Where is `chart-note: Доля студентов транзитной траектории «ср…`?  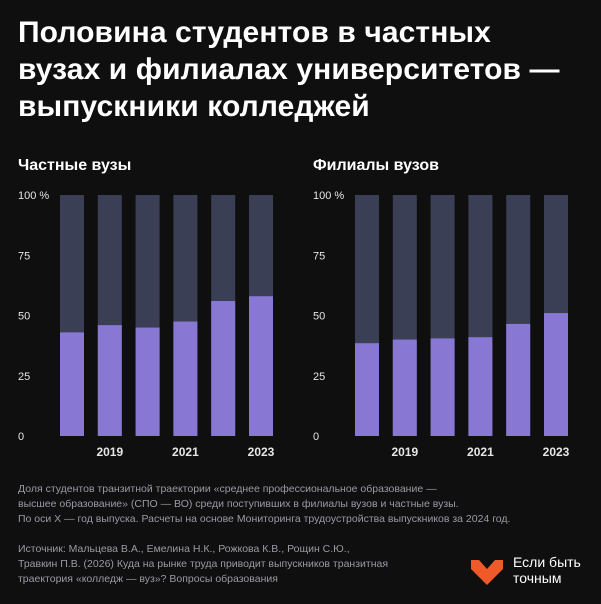 chart-note: Доля студентов транзитной траектории «ср… is located at coordinates (303, 504).